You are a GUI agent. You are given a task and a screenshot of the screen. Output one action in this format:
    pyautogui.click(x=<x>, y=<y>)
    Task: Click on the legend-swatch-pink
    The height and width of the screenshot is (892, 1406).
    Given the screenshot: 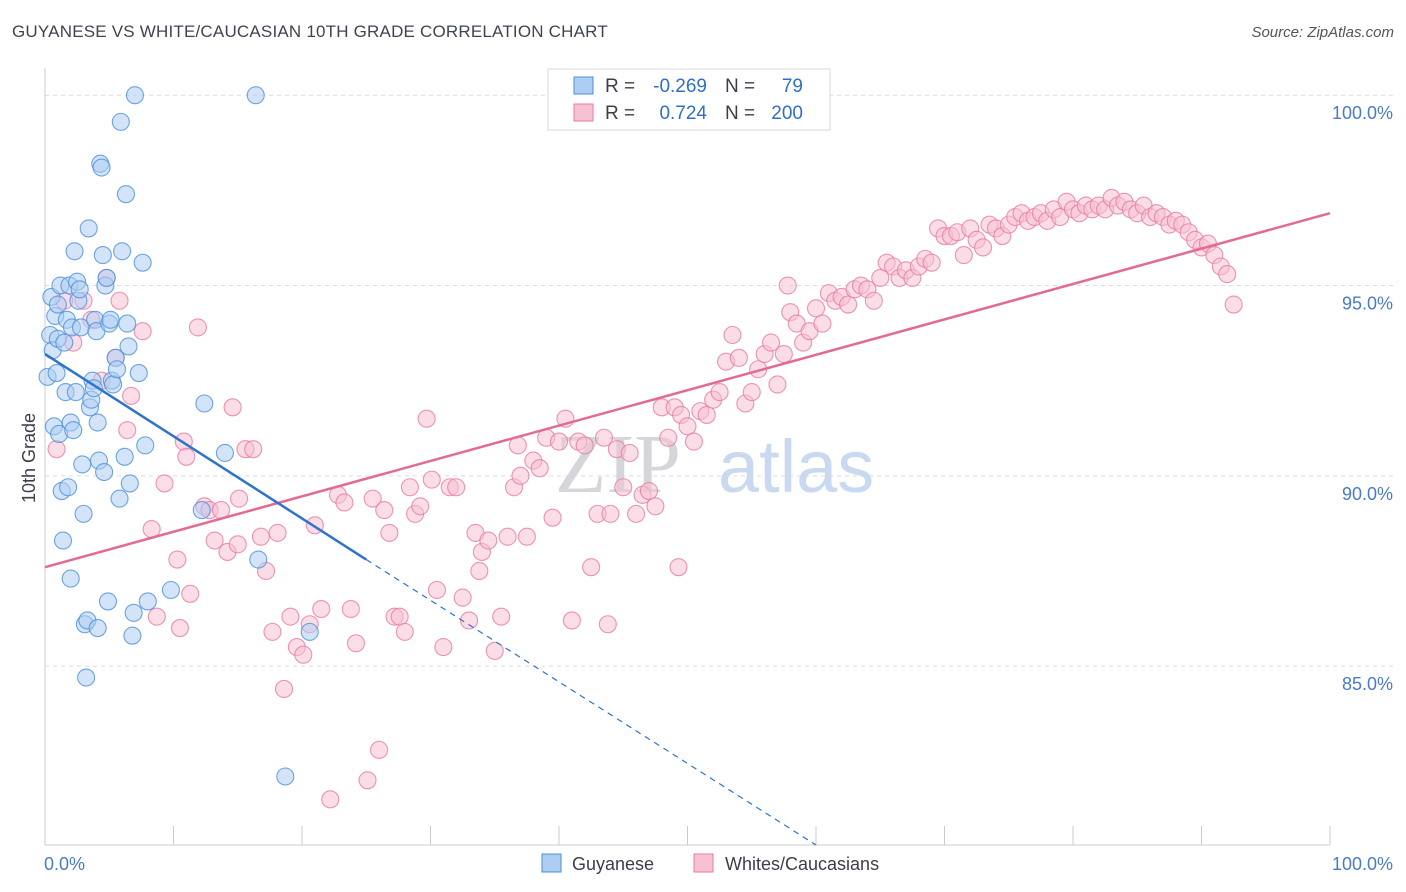 What is the action you would take?
    pyautogui.click(x=583, y=112)
    